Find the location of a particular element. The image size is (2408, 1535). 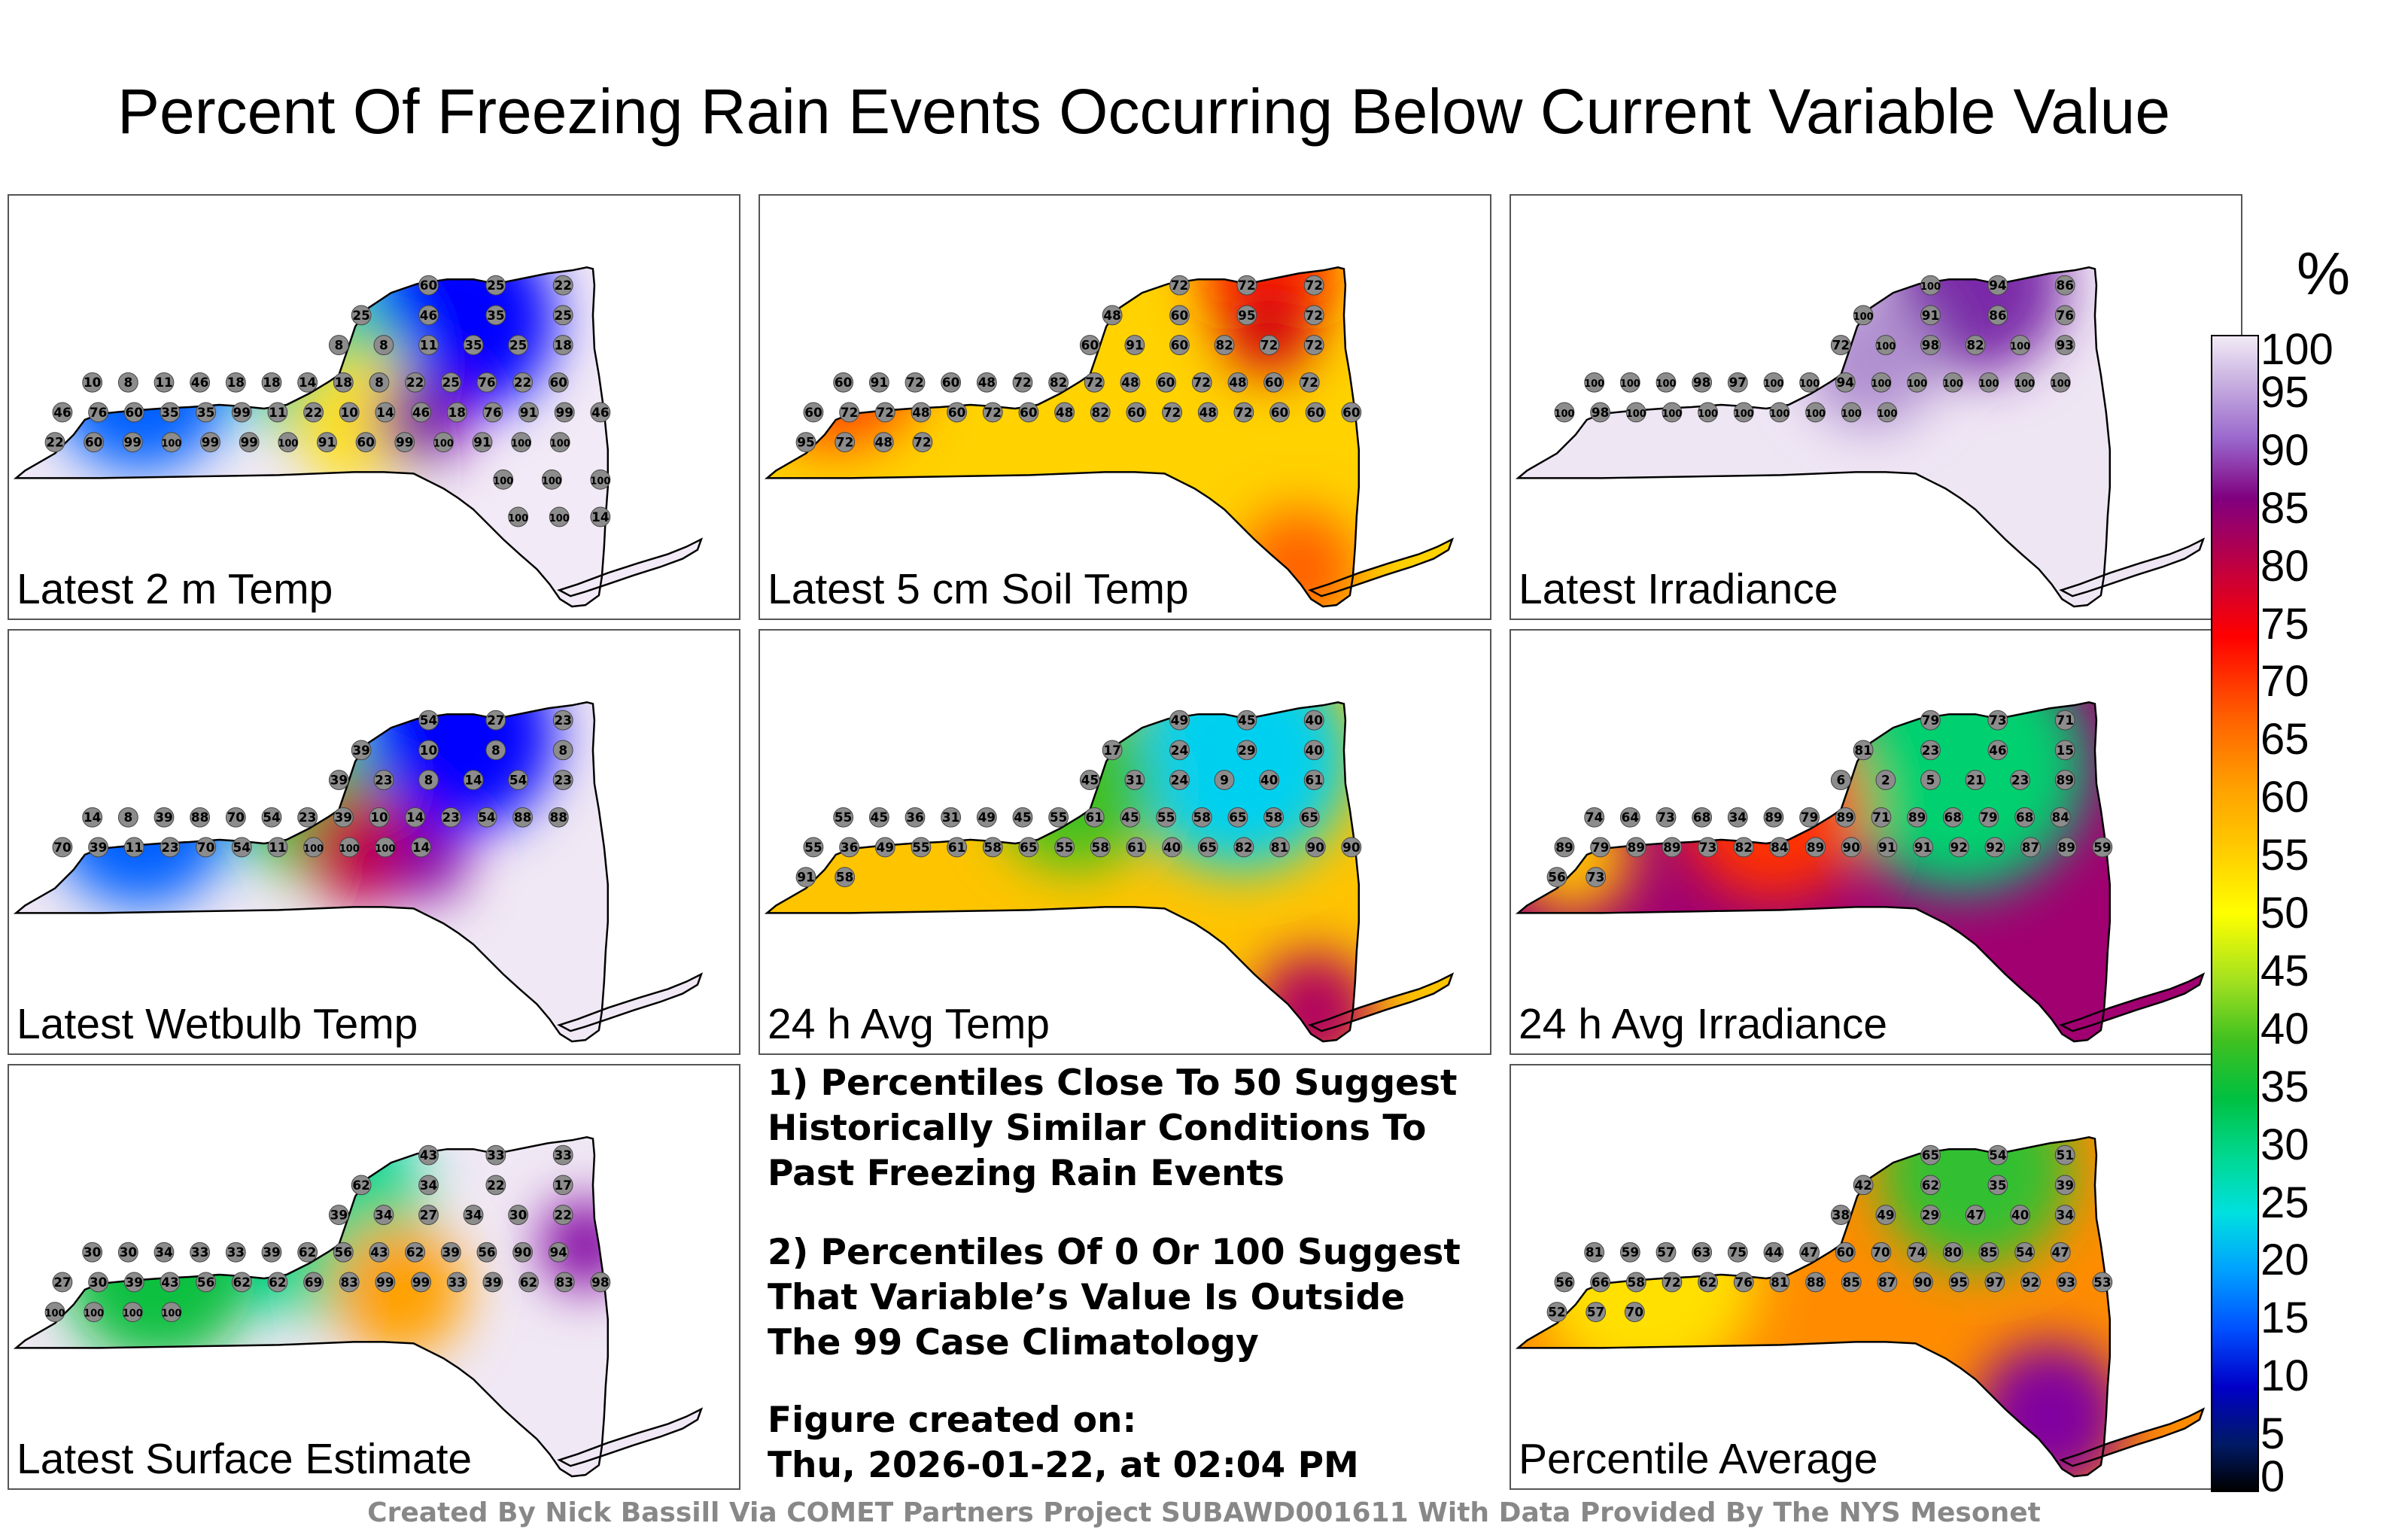

note-2-line-1: 2) Percentiles Of 0 Or 100 Suggest is located at coordinates (1114, 1252).